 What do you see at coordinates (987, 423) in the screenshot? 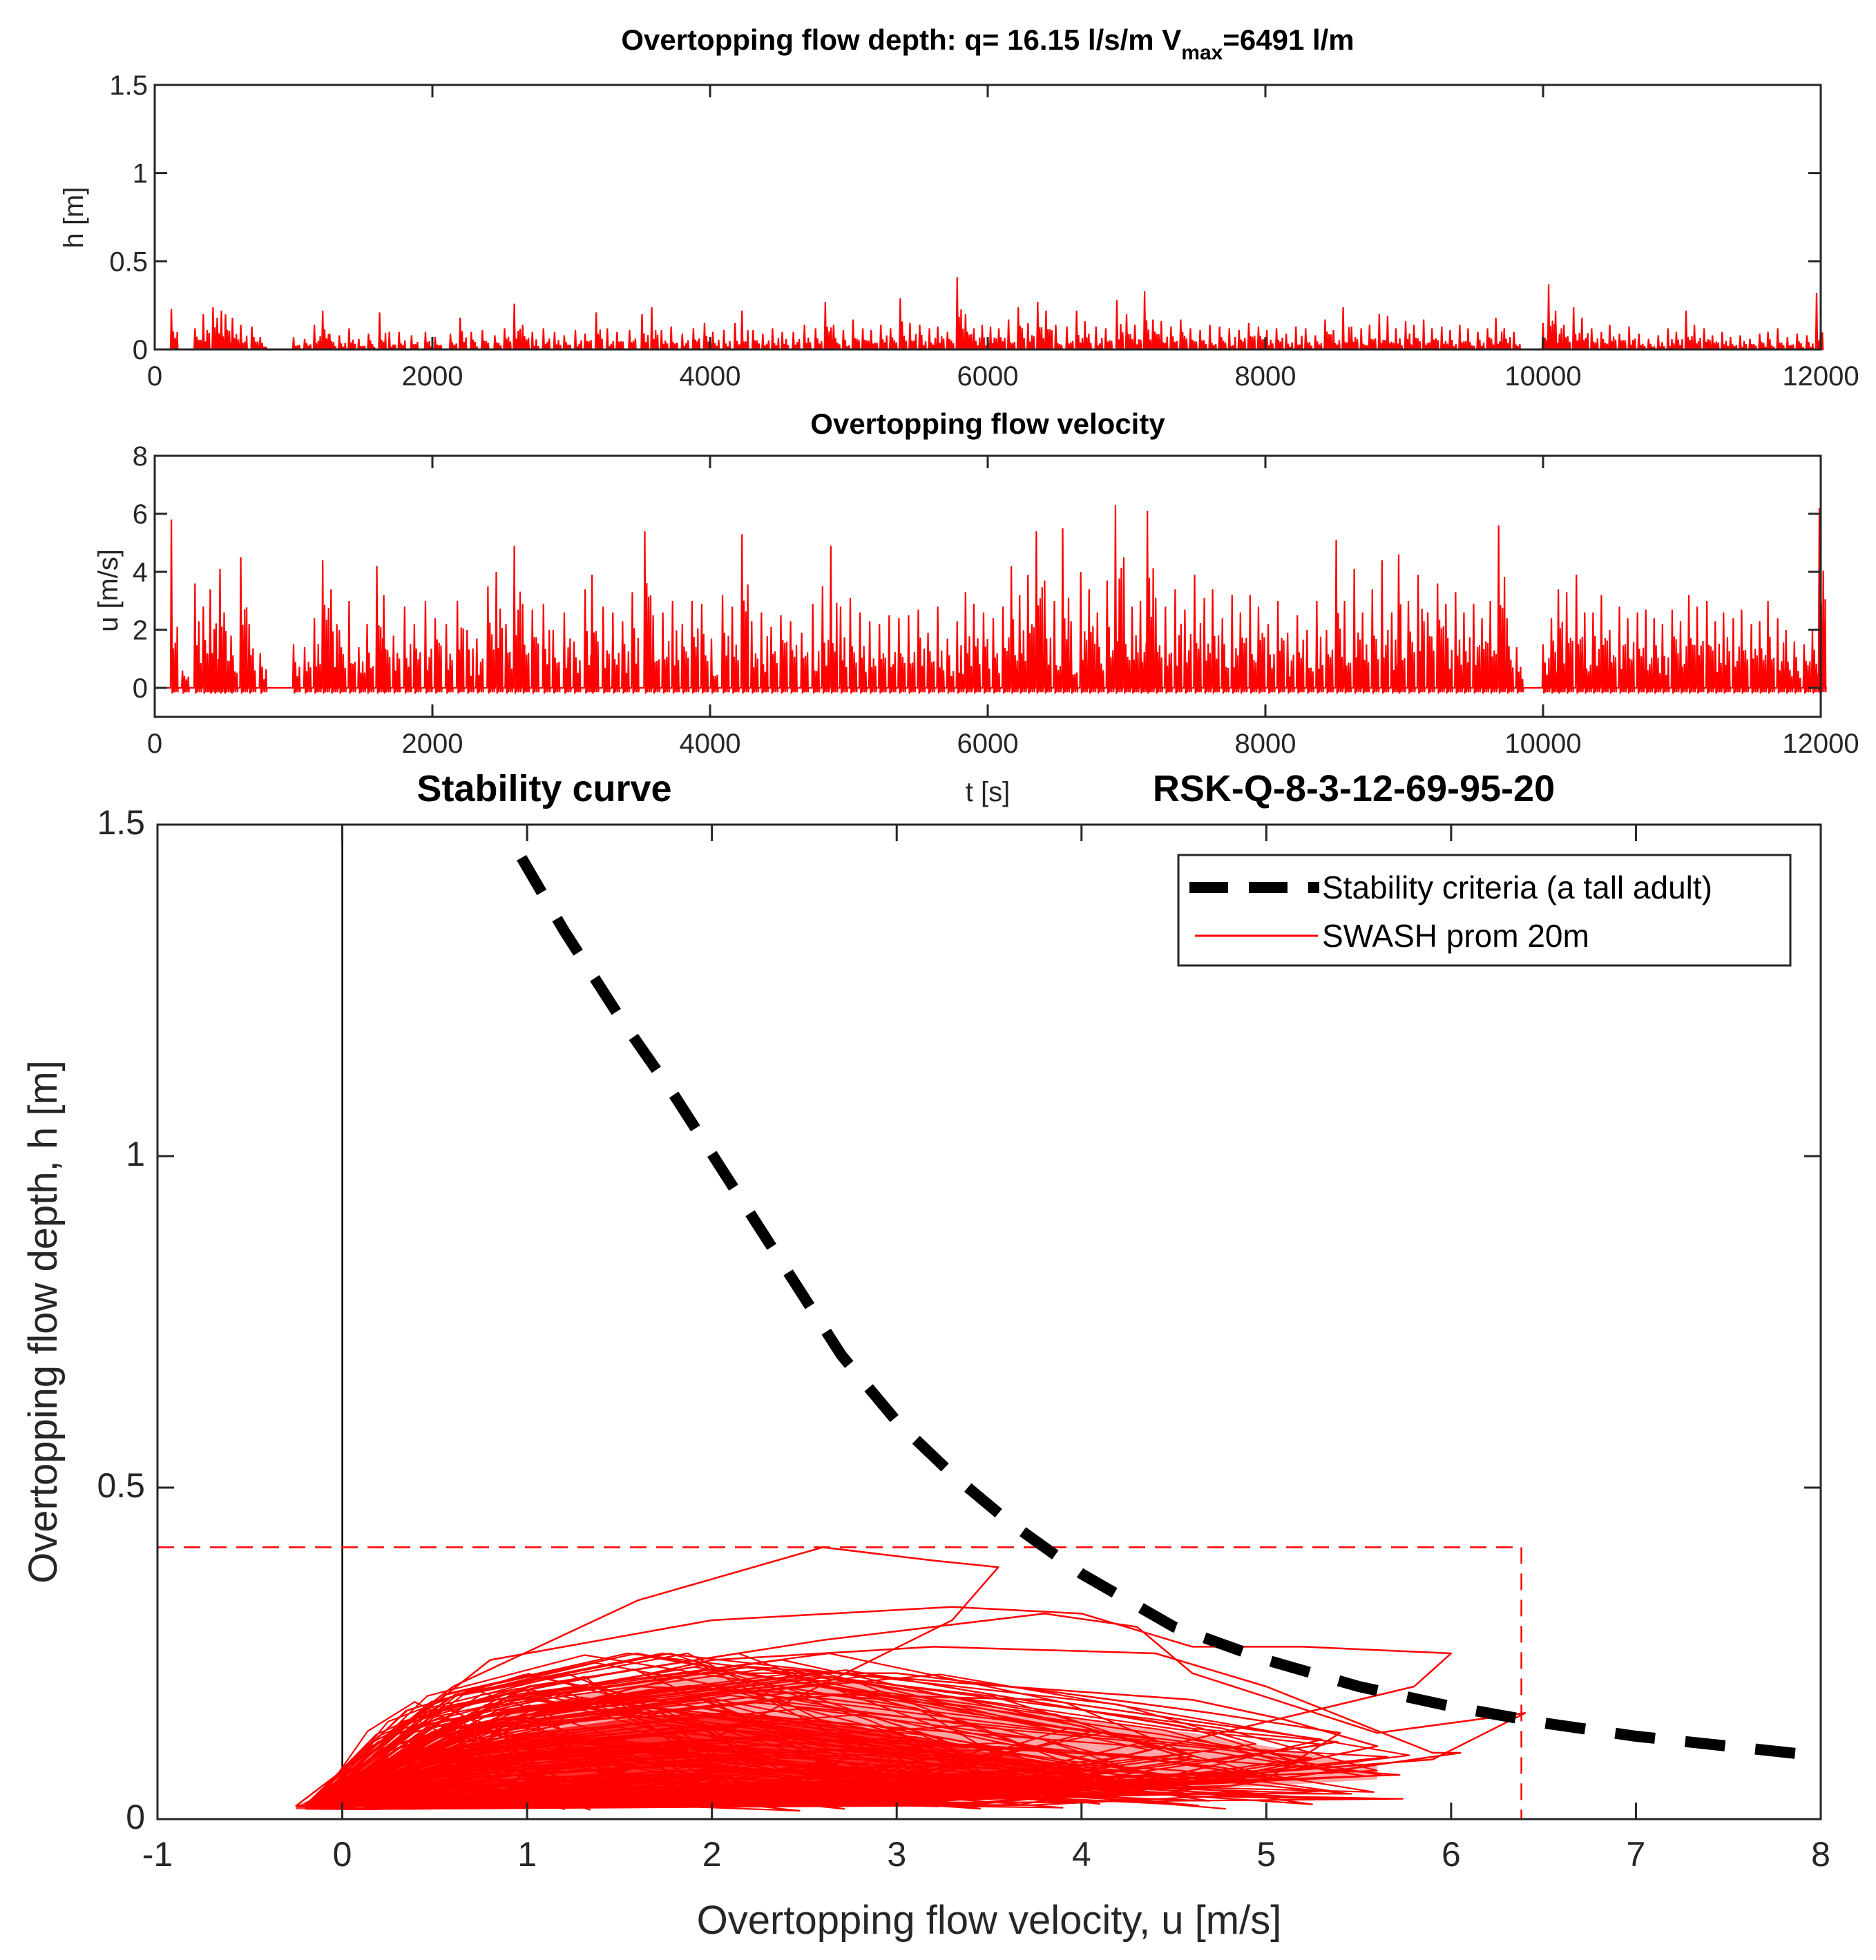
I see `velocity-title: Overtopping flow velocity` at bounding box center [987, 423].